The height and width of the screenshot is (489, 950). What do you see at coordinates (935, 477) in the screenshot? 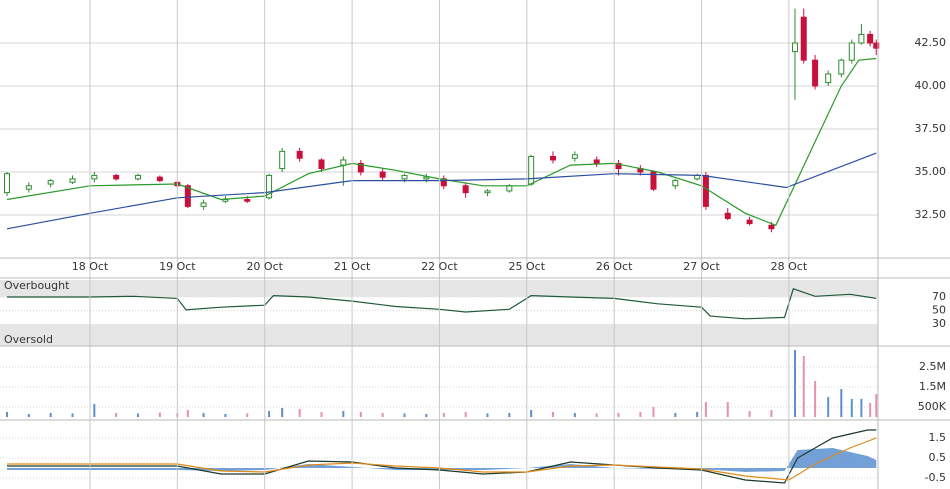
I see `y-tick-label: -0.5` at bounding box center [935, 477].